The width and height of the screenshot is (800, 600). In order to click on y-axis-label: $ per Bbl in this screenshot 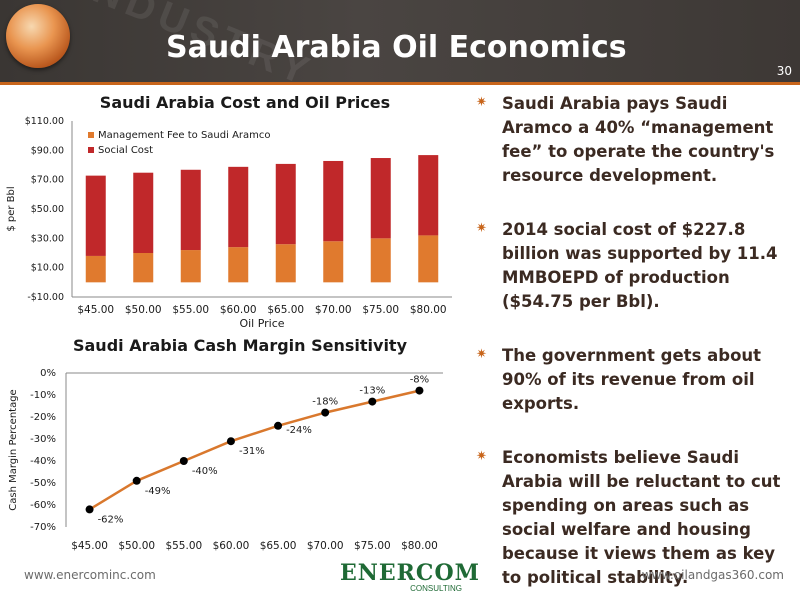, I will do `click(11, 208)`.